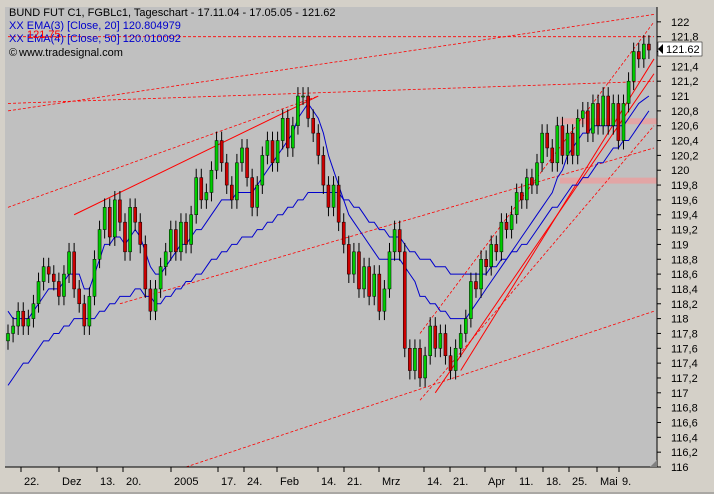  Describe the element at coordinates (680, 394) in the screenshot. I see `y-tick-label: 117` at that location.